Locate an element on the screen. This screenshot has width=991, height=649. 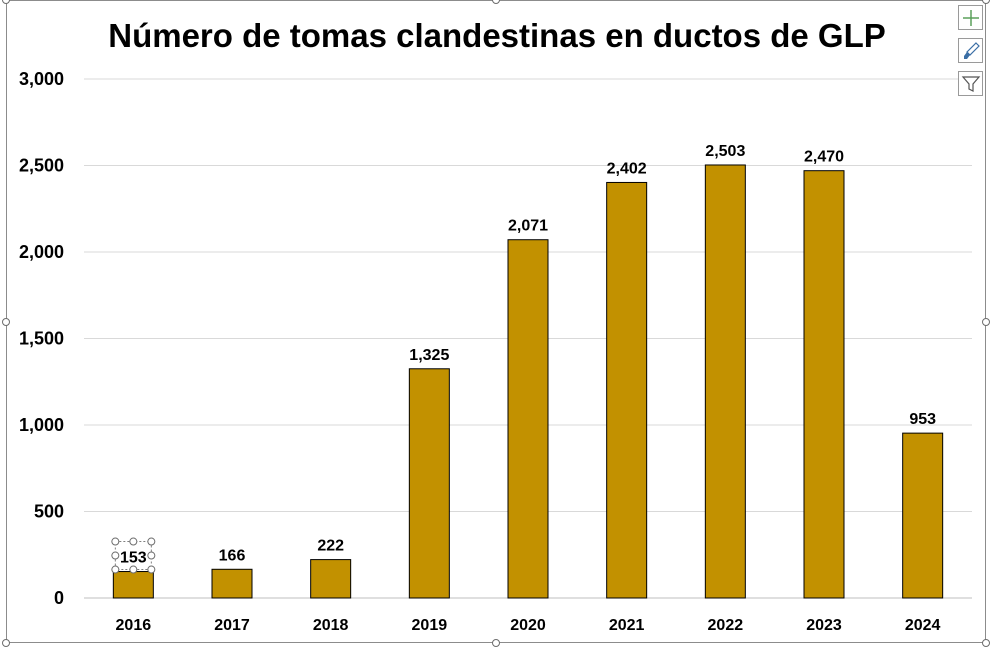
x-tick-label: 2023 is located at coordinates (824, 625).